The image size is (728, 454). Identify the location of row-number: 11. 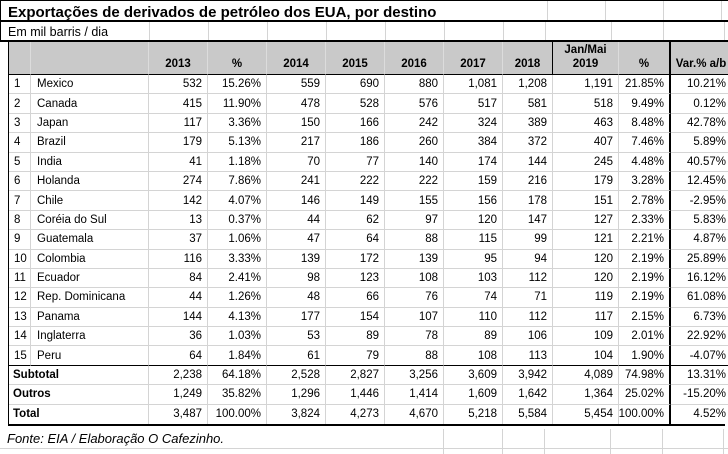
(20, 278).